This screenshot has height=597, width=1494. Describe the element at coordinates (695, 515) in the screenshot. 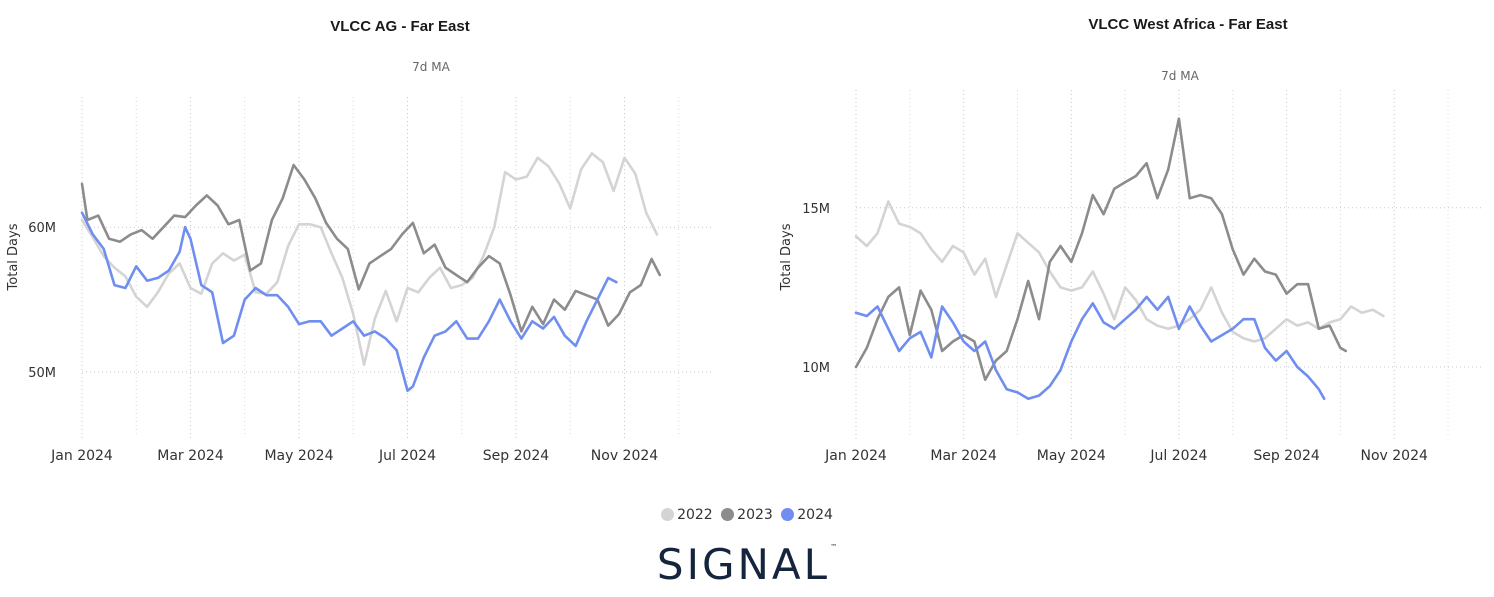

I see `legend-label-2022: 2022` at that location.